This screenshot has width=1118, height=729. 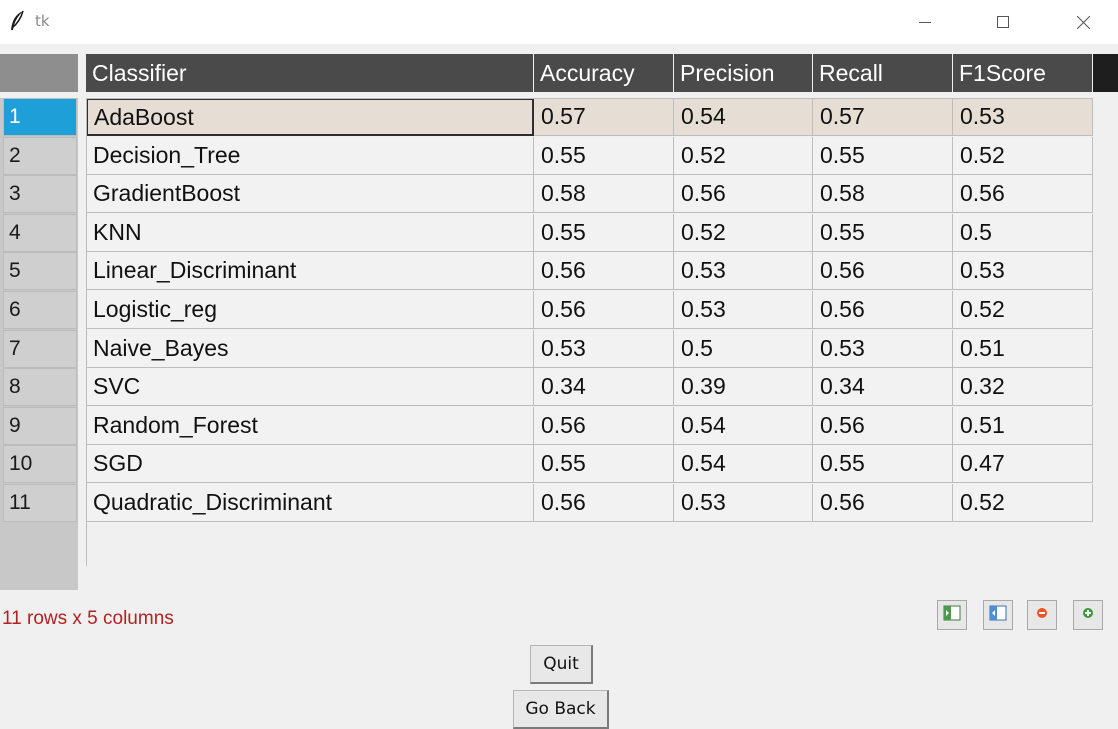 What do you see at coordinates (604, 117) in the screenshot?
I see `cell-accuracy: 0.57` at bounding box center [604, 117].